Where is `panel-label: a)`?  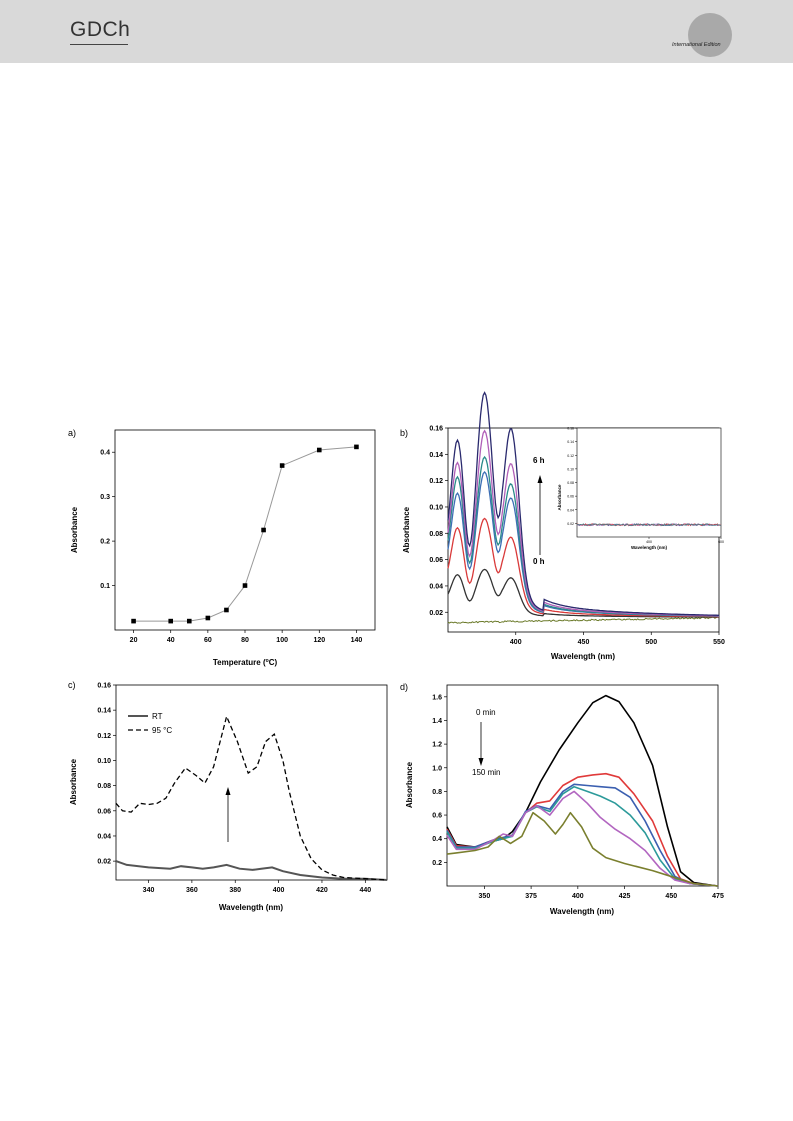 panel-label: a) is located at coordinates (72, 433).